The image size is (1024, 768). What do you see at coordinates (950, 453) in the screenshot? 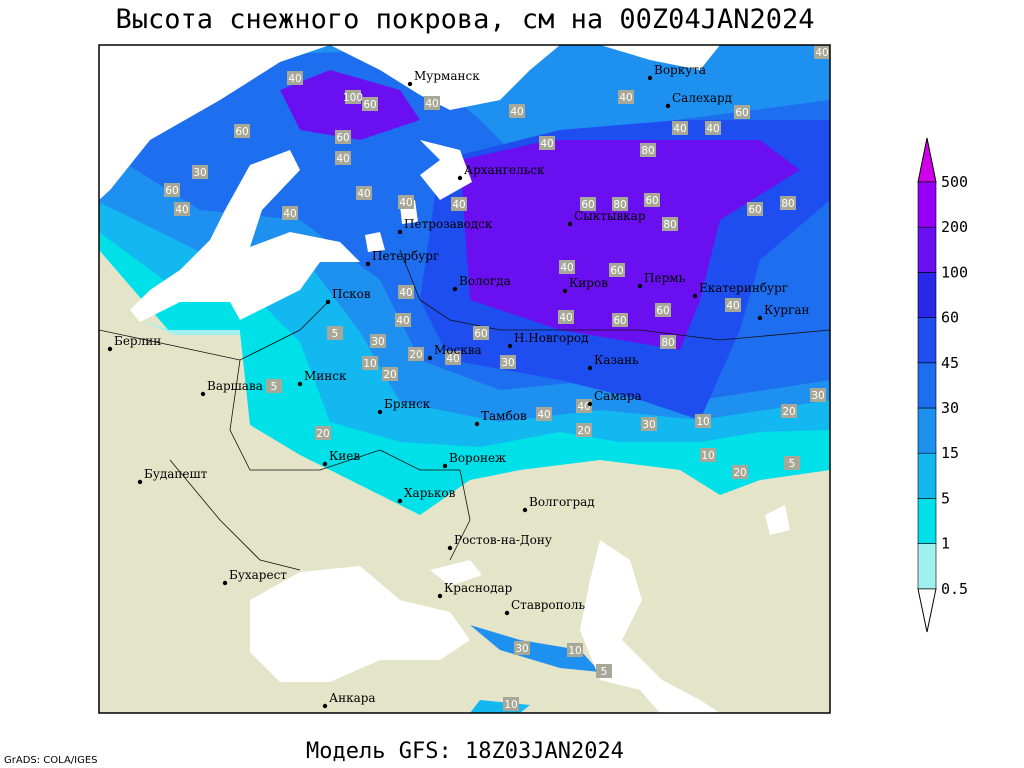
I see `colorbar-label: 15` at bounding box center [950, 453].